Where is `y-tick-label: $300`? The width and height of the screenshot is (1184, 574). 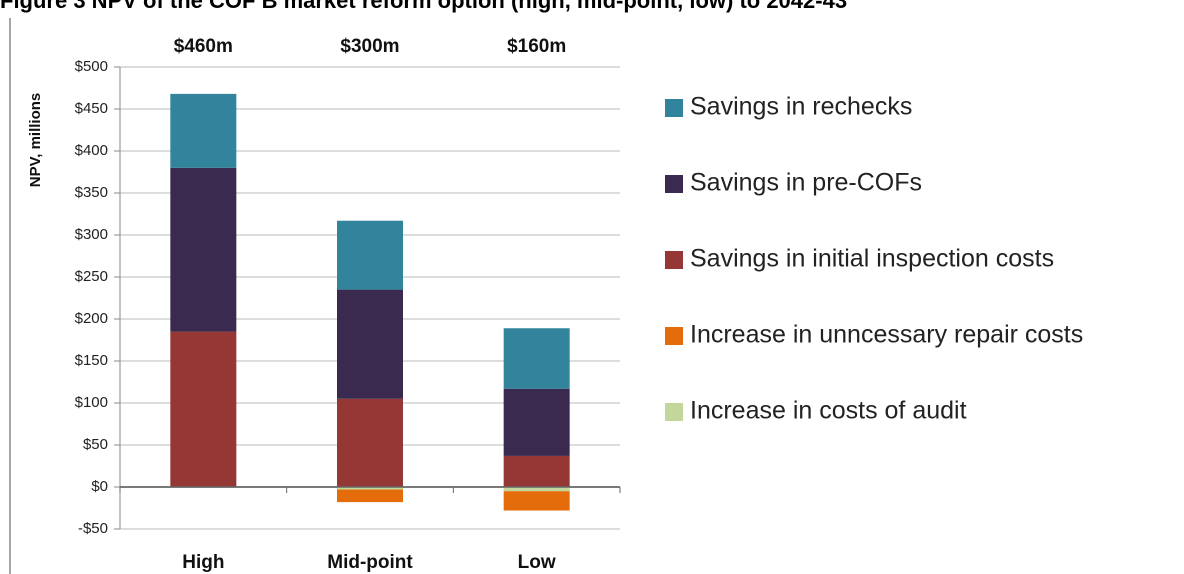
y-tick-label: $300 is located at coordinates (91, 234).